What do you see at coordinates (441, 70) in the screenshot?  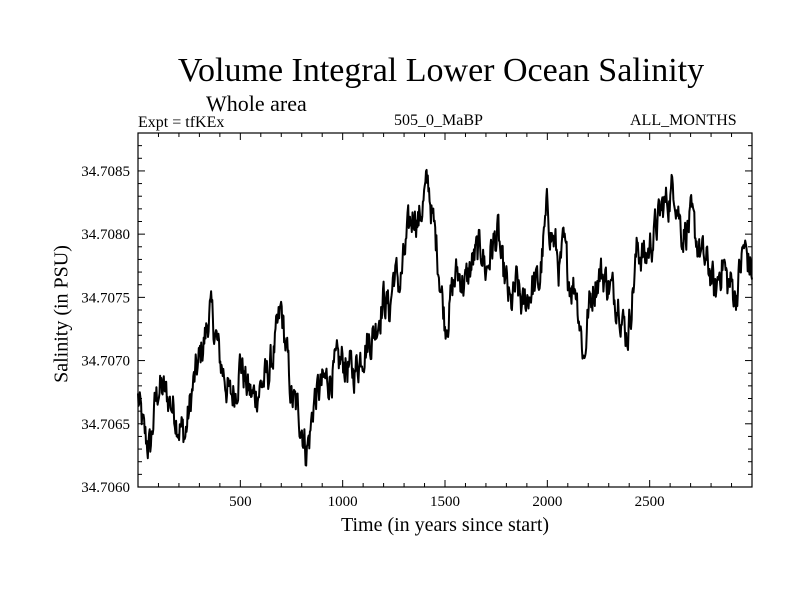 I see `chart-title: Volume Integral Lower Ocean Salinity` at bounding box center [441, 70].